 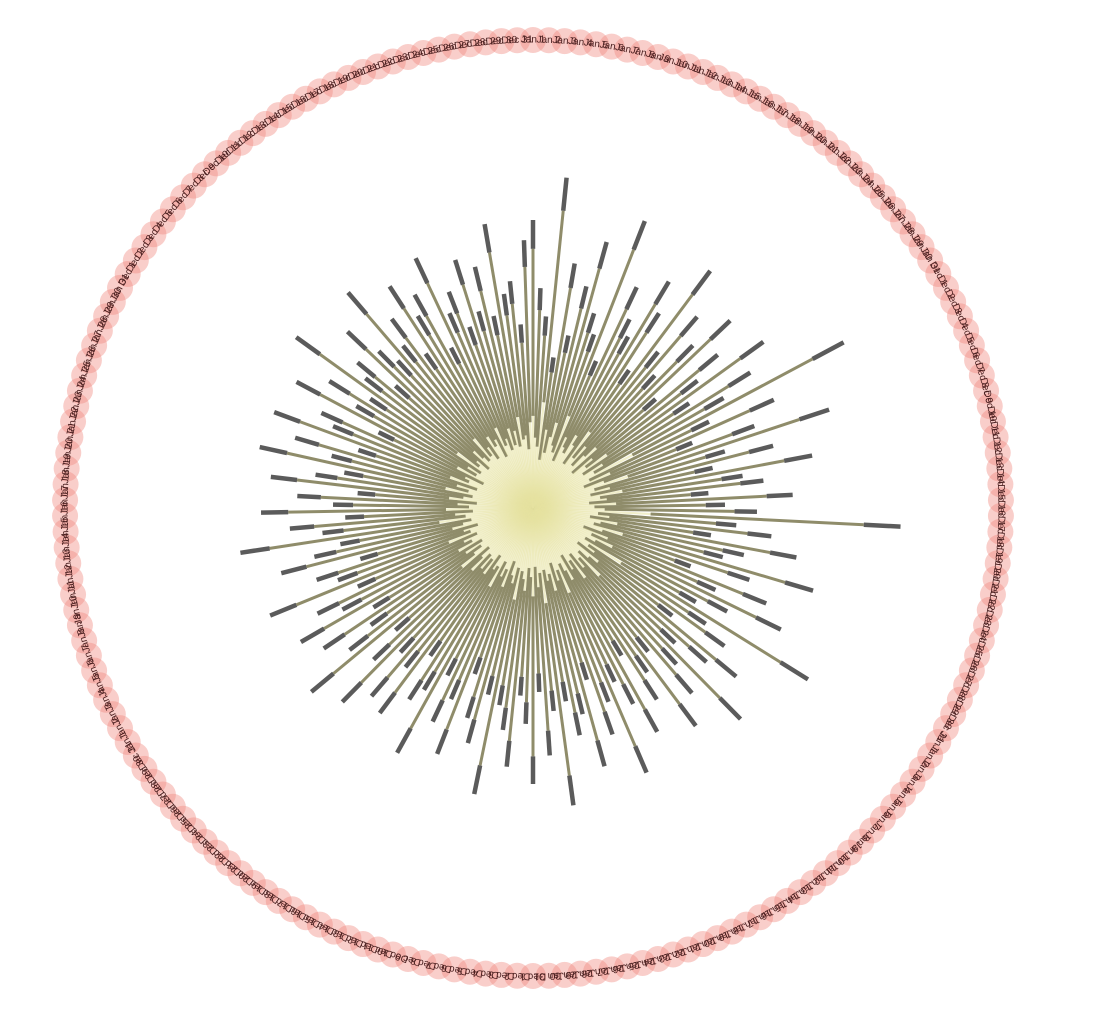 I want to click on date-label: Dec 12, so click(x=996, y=437).